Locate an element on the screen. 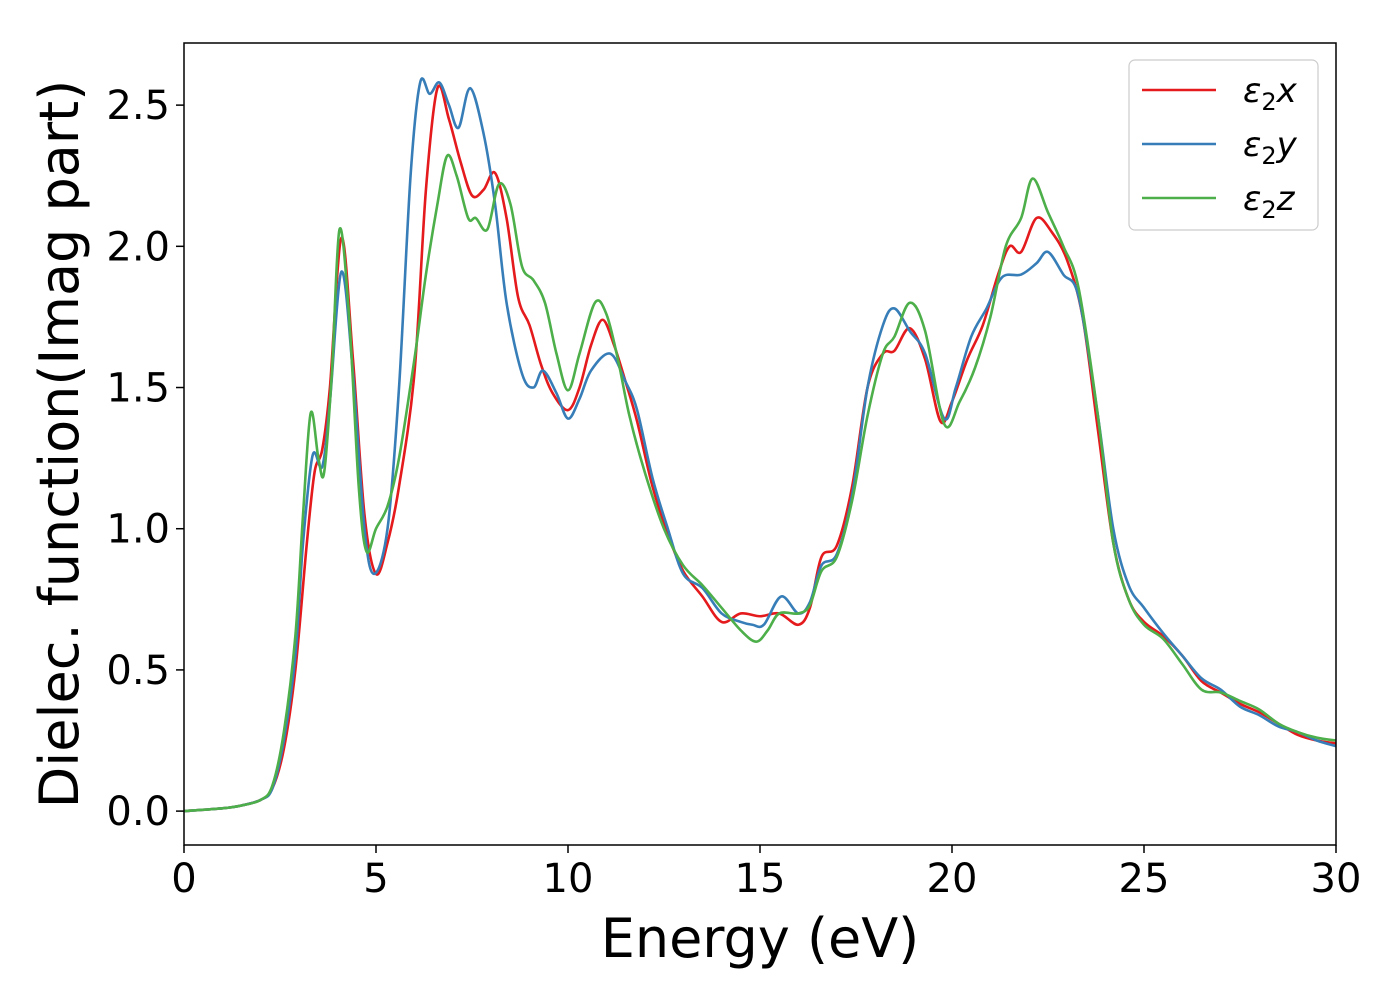  x-tick-label: 30 is located at coordinates (1336, 879).